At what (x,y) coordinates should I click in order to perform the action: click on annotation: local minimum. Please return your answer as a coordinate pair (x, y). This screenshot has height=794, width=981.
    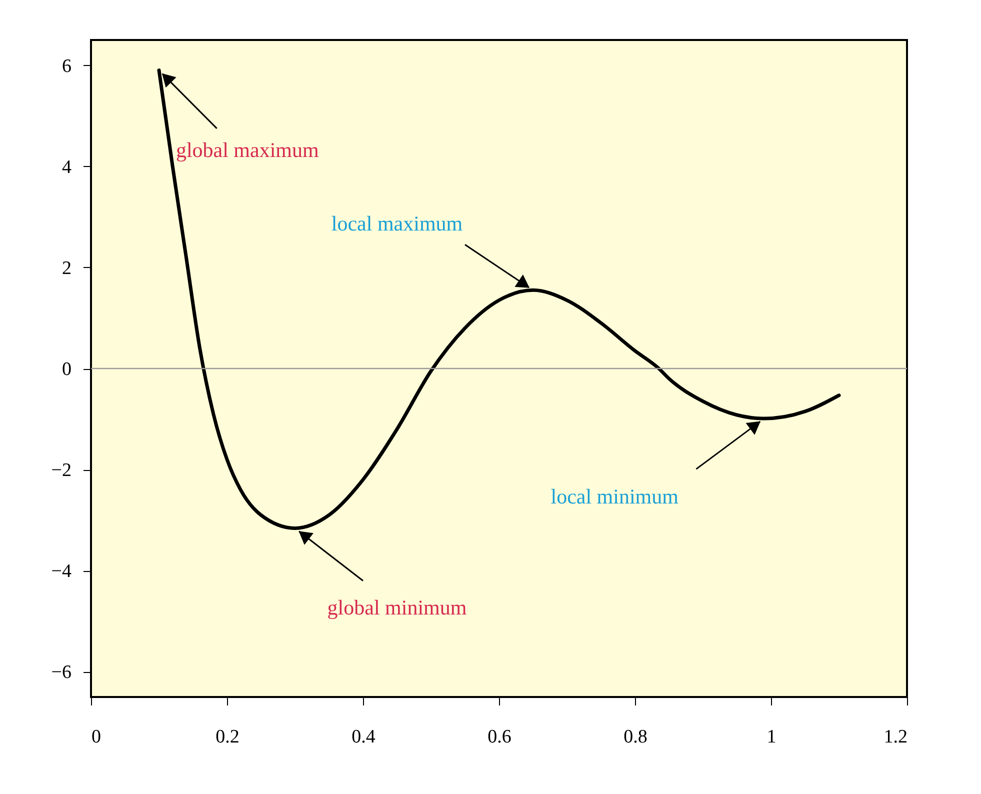
    Looking at the image, I should click on (614, 496).